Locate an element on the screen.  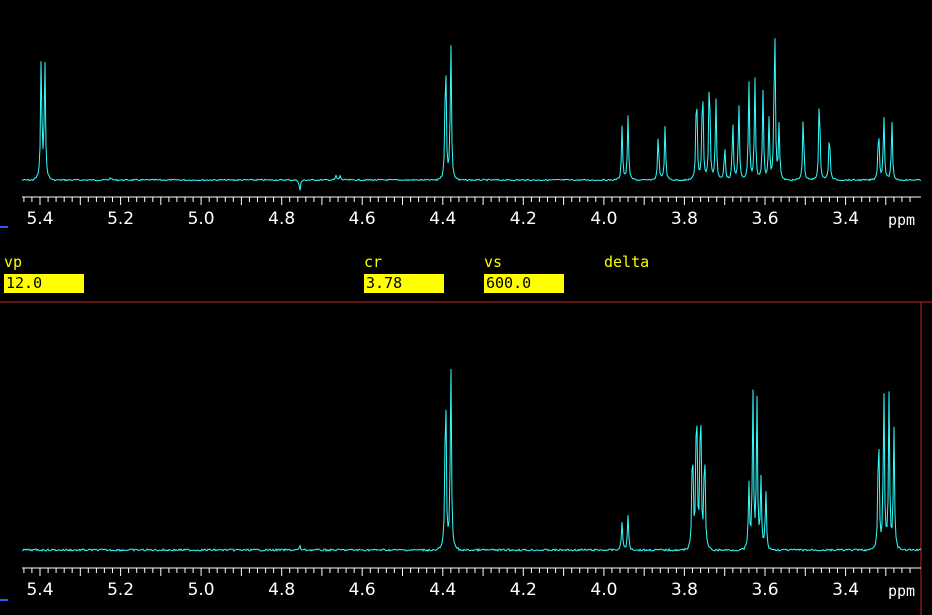
ppm-axis-top: 5.4 5.2 5.0 4.8 4.6 4.4 4.2 4.0 3.8 3.6 3.4 is located at coordinates (471, 212).